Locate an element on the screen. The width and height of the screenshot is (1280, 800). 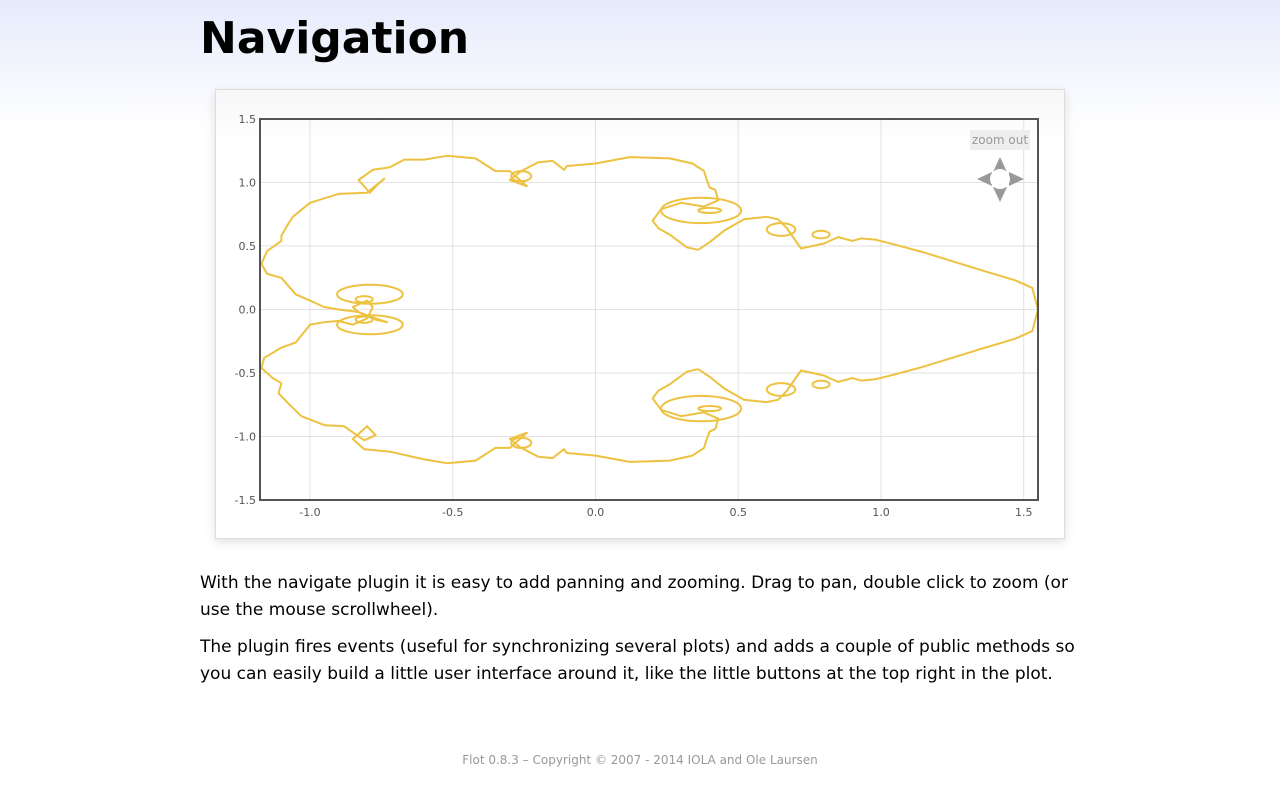
y-axis-ticks: 1.5 1.0 0.5 0.0 -0.5 -1.0 -1.5 is located at coordinates (245, 310).